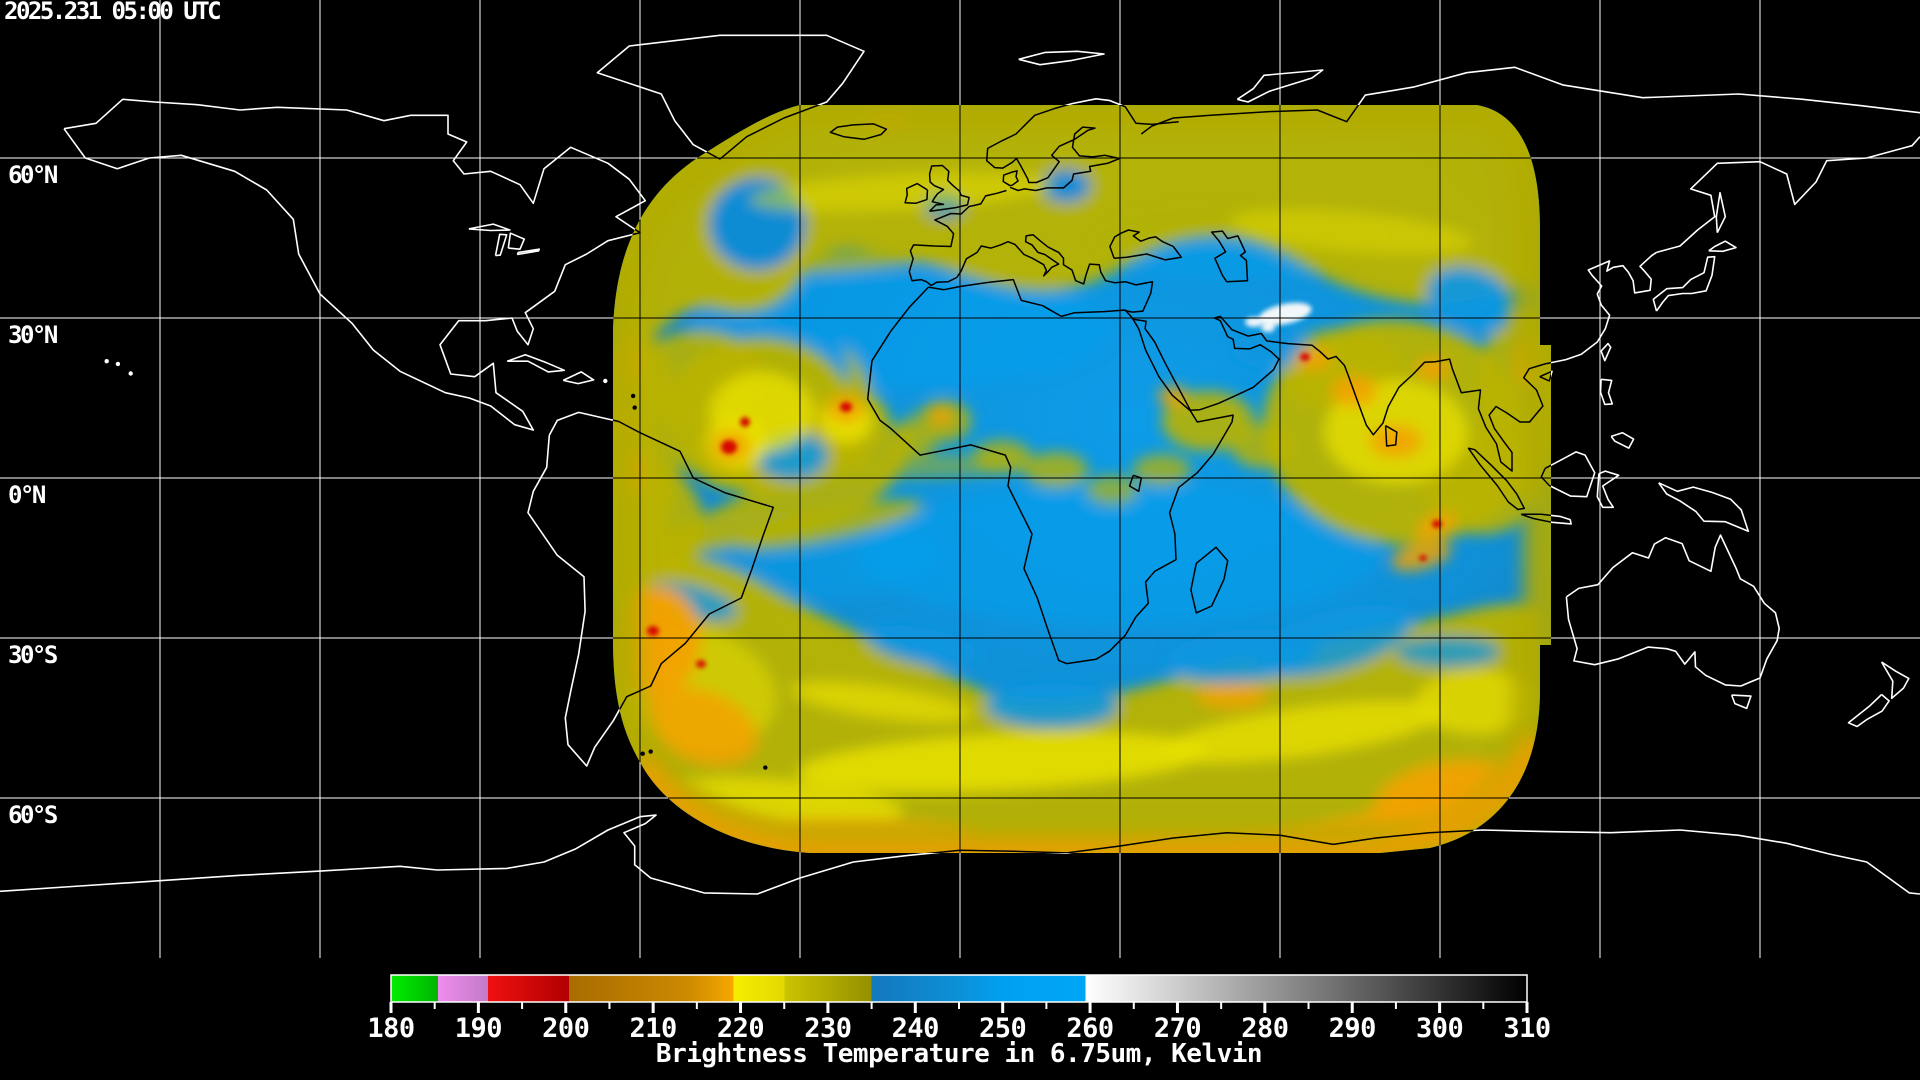  I want to click on colorbar-tick-label: 190, so click(478, 1028).